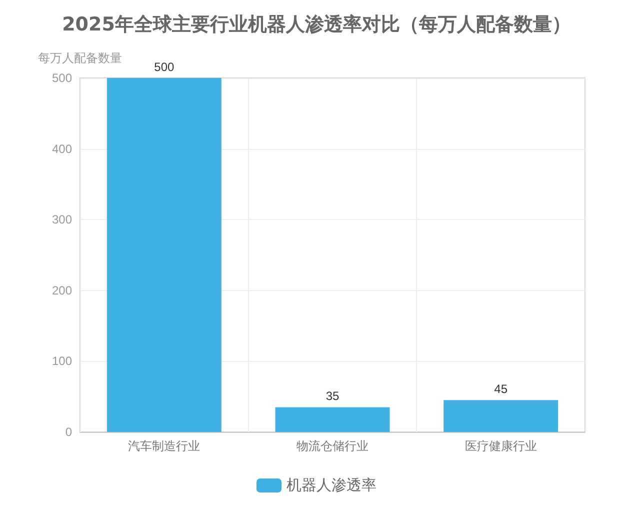 Image resolution: width=633 pixels, height=518 pixels. I want to click on data-label: 45, so click(501, 389).